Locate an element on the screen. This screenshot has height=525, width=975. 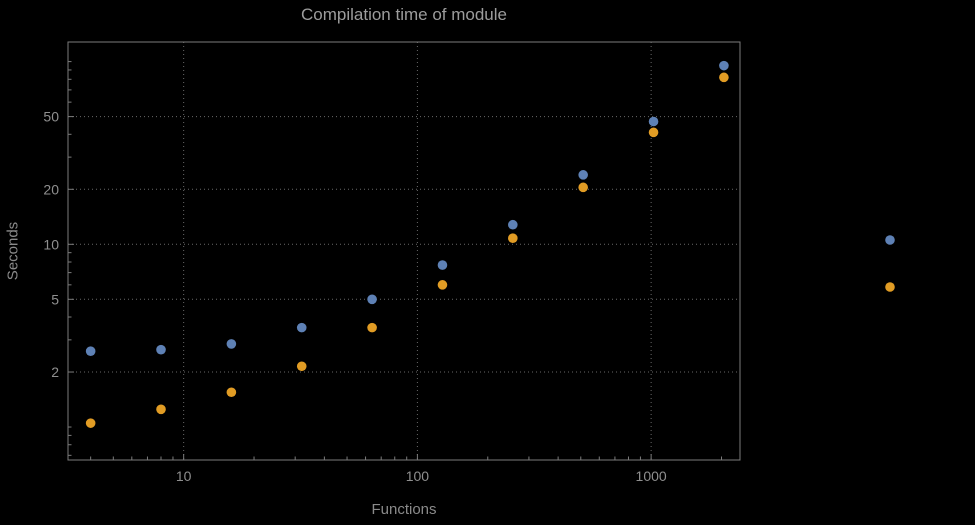
y-axis-label: Seconds is located at coordinates (13, 251).